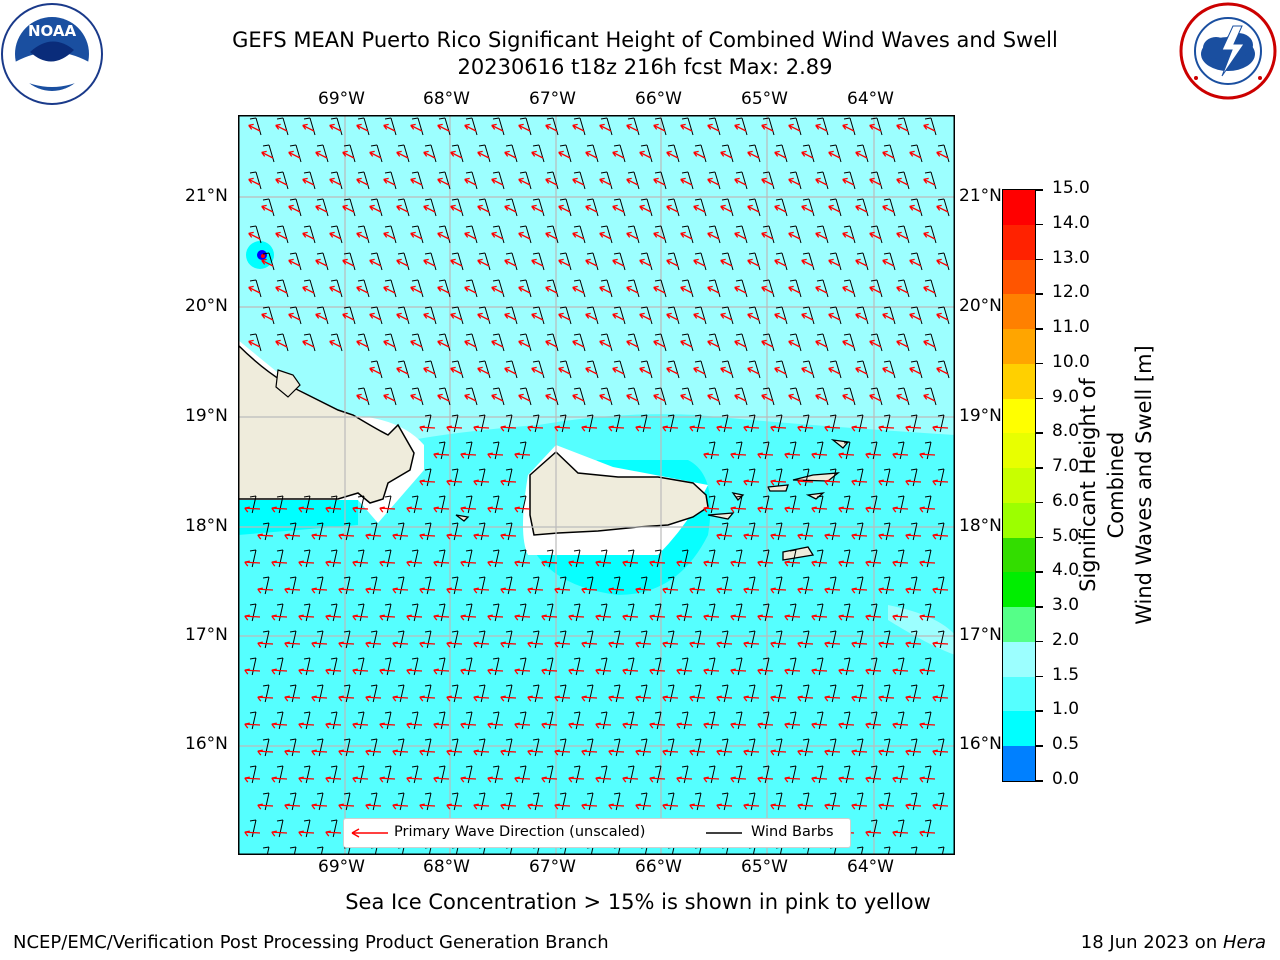 This screenshot has width=1280, height=960. What do you see at coordinates (792, 832) in the screenshot?
I see `legend-wind-barbs: Wind Barbs` at bounding box center [792, 832].